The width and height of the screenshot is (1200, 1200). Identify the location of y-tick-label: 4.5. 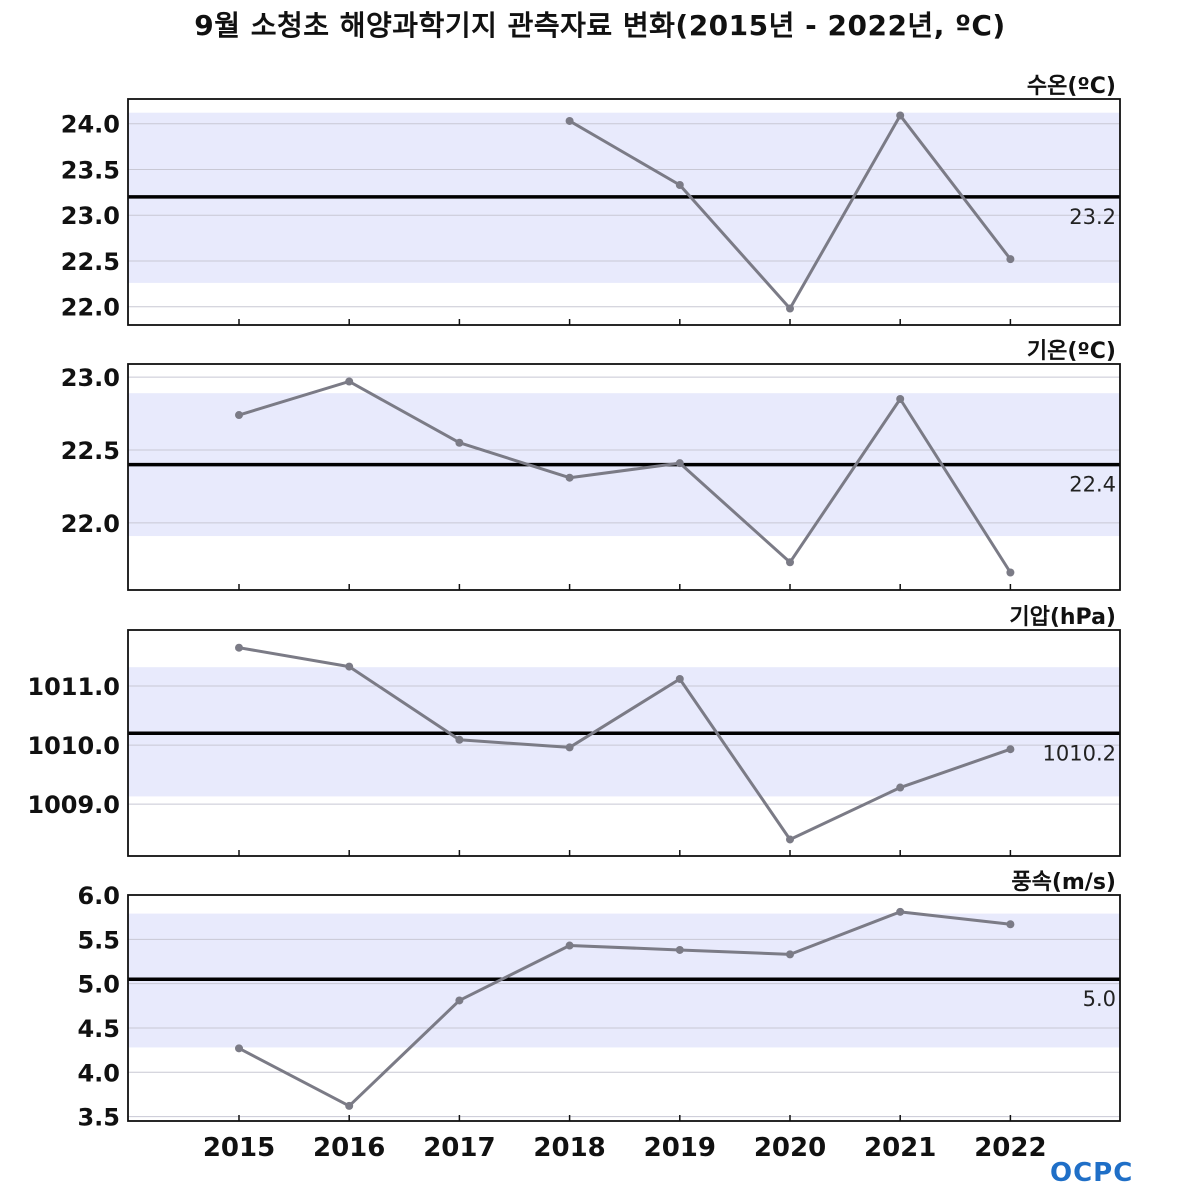
(98, 1029).